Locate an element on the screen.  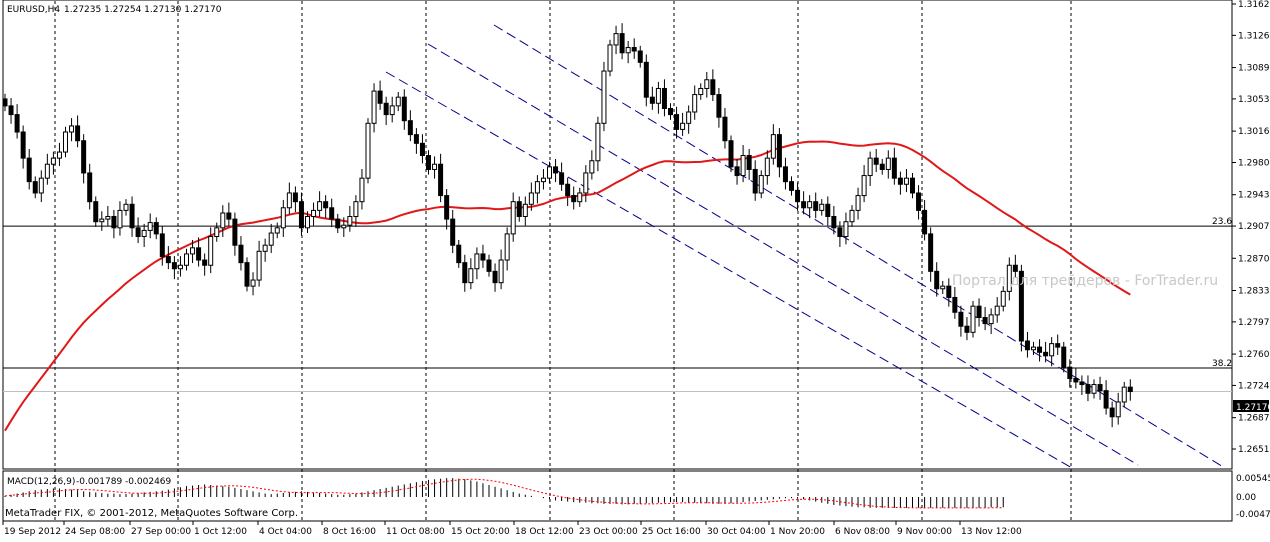
time-label-9: 23 Oct 00:00 is located at coordinates (608, 532).